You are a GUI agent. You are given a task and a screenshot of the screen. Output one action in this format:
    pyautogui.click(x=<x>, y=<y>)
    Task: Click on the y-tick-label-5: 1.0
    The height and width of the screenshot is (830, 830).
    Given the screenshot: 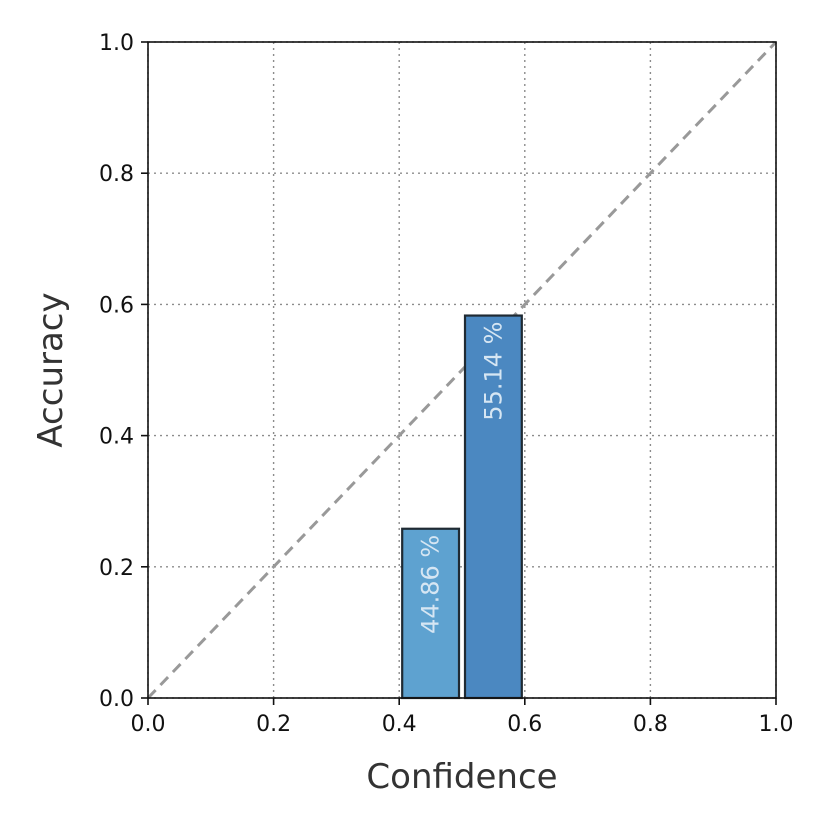 What is the action you would take?
    pyautogui.click(x=116, y=43)
    